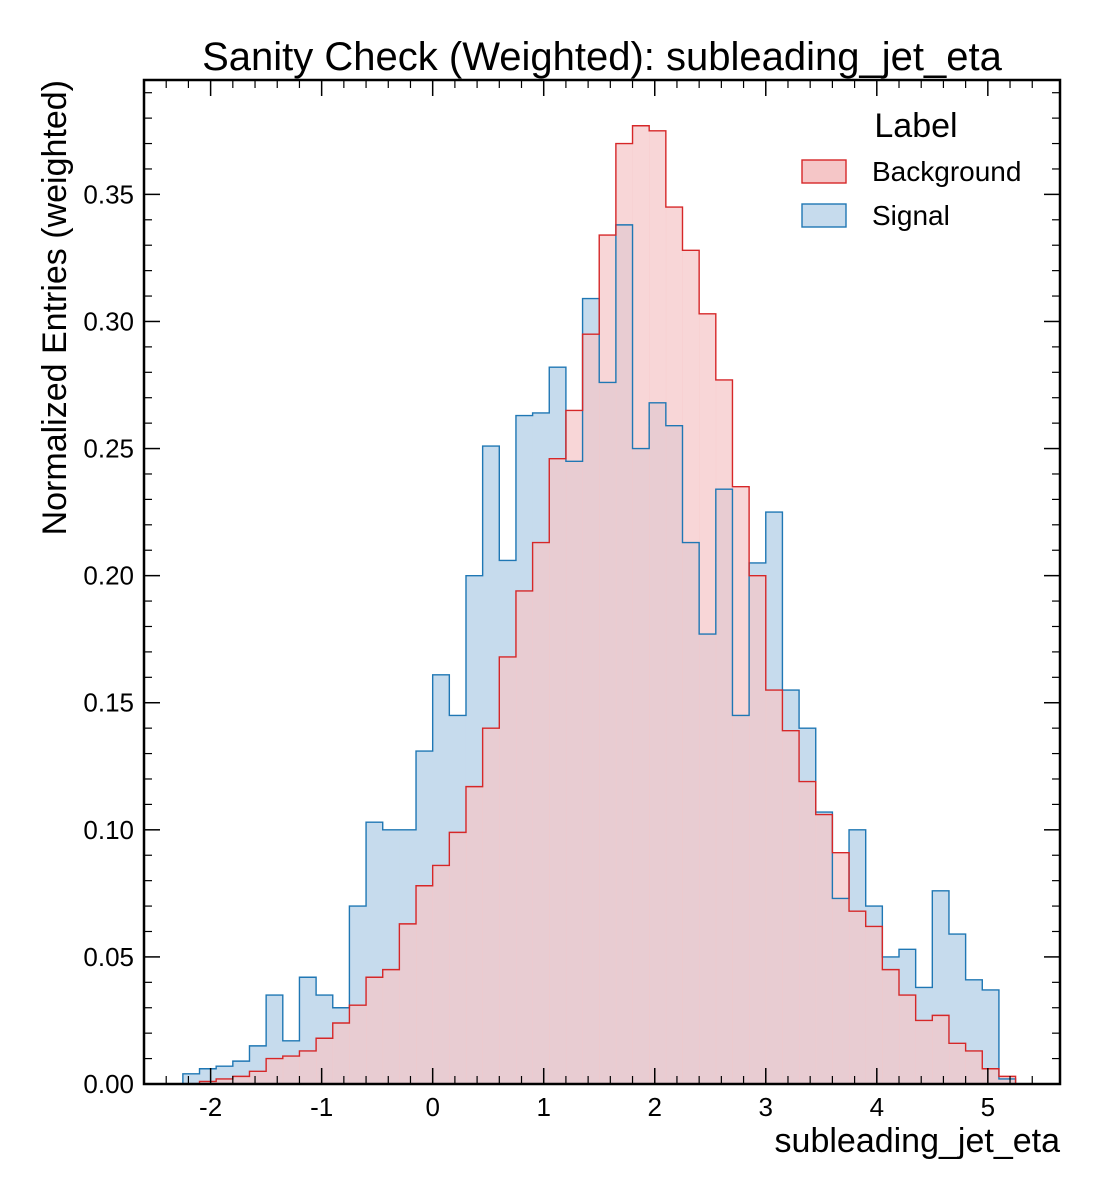 This screenshot has height=1200, width=1100. What do you see at coordinates (108, 194) in the screenshot?
I see `y-tick-label: 0.35` at bounding box center [108, 194].